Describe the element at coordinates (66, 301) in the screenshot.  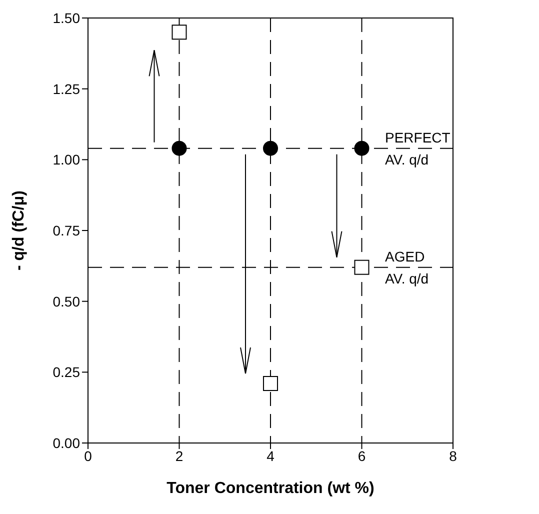
I see `y-tick-label: 0.50` at that location.